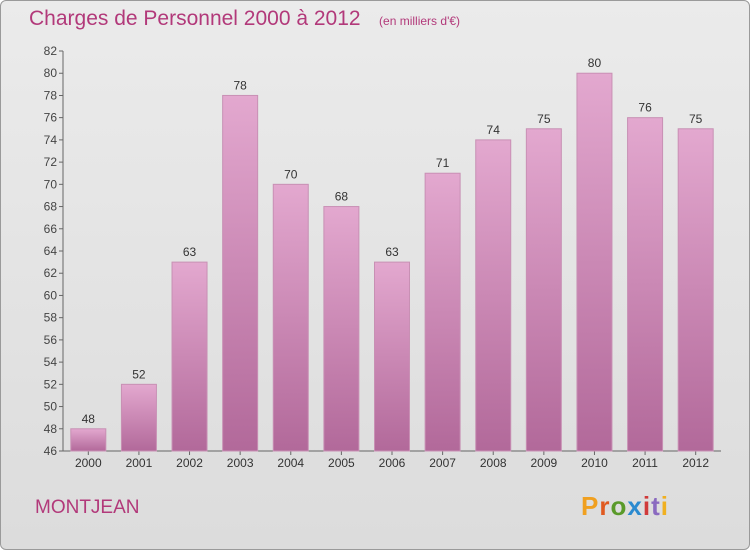 This screenshot has height=550, width=750. What do you see at coordinates (442, 463) in the screenshot?
I see `x-tick-label: 2007` at bounding box center [442, 463].